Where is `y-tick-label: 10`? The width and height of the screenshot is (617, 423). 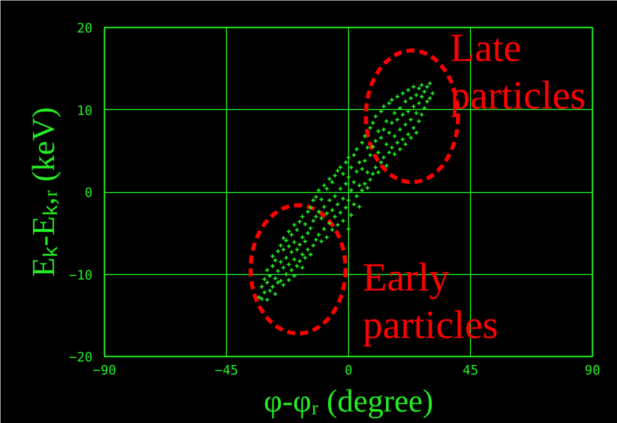
y-tick-label: 10 is located at coordinates (84, 111).